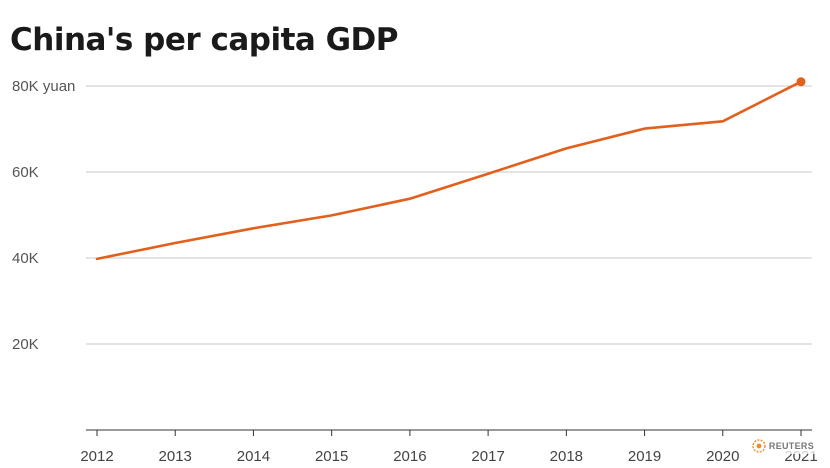 The width and height of the screenshot is (830, 468). What do you see at coordinates (759, 446) in the screenshot?
I see `reuters-logo-icon` at bounding box center [759, 446].